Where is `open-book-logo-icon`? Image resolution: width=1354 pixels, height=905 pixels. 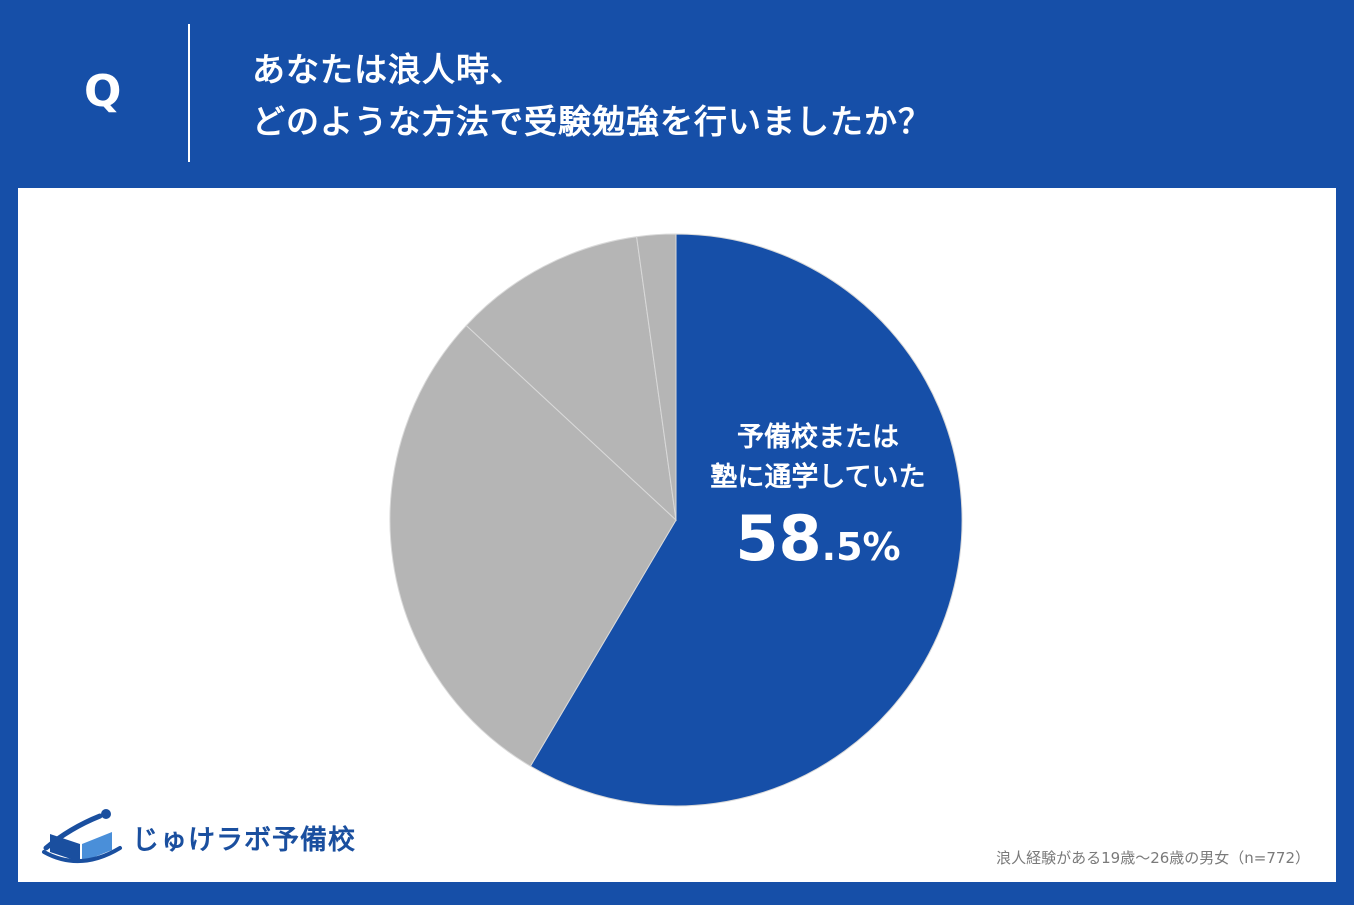
open-book-logo-icon is located at coordinates (82, 836).